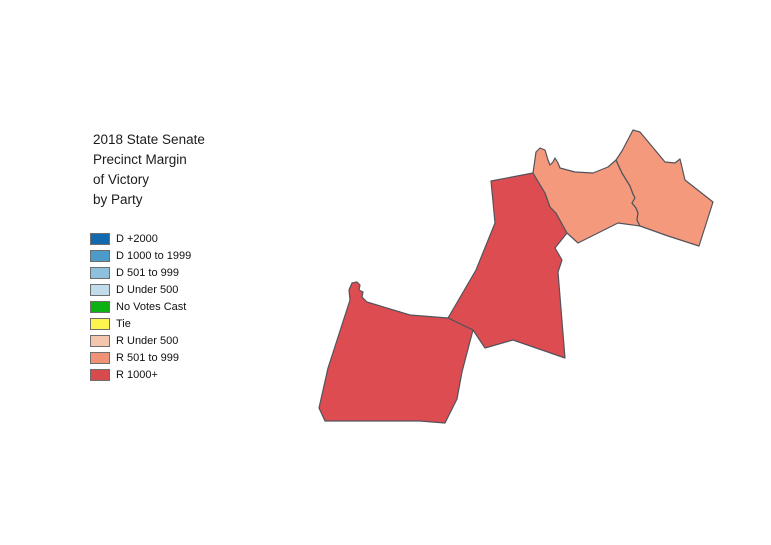  I want to click on legend-item: D 1000 to 1999, so click(140, 256).